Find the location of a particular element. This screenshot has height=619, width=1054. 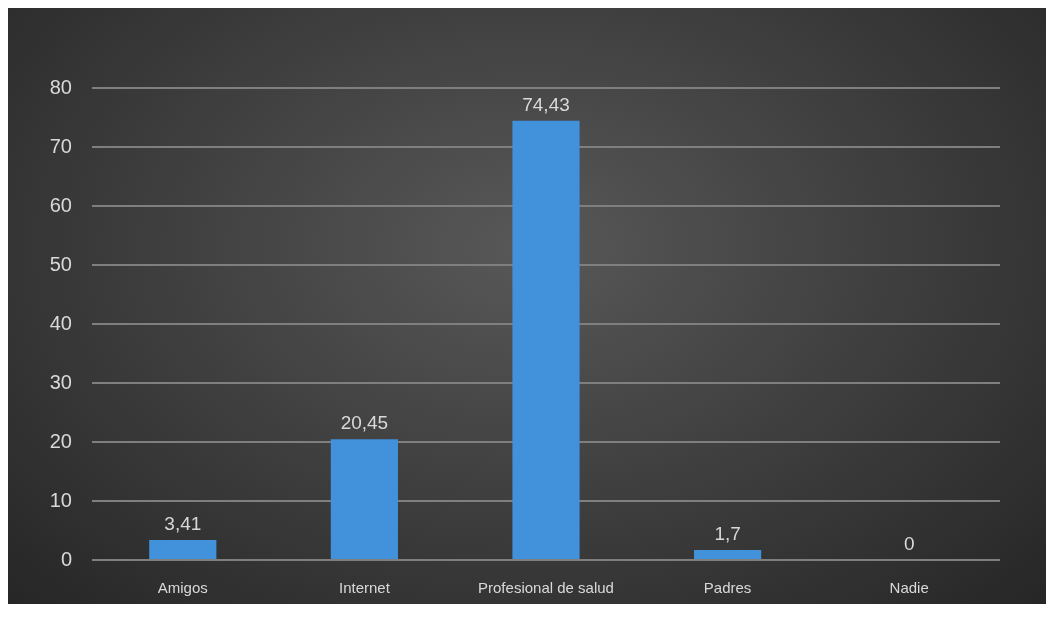

x-tick-label: Amigos is located at coordinates (182, 588).